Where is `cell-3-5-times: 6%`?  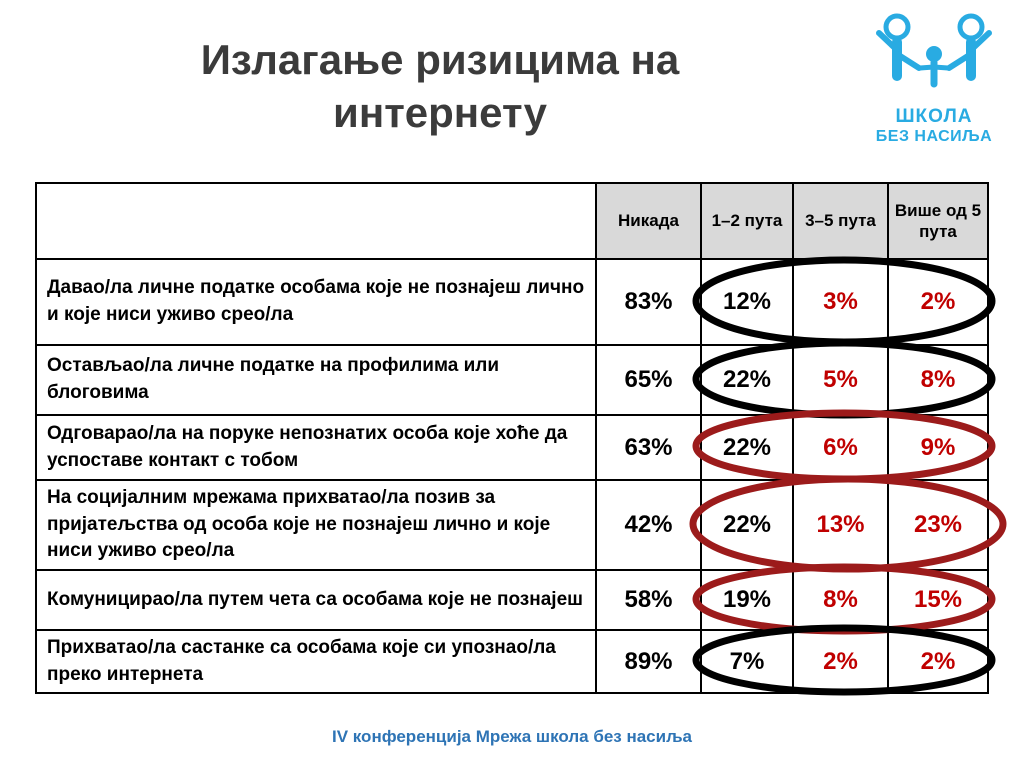 cell-3-5-times: 6% is located at coordinates (840, 447).